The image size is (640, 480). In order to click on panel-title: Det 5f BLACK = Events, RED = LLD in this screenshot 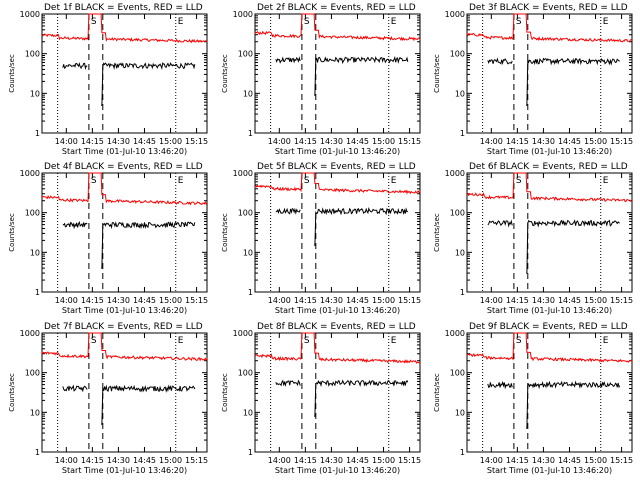, I will do `click(336, 167)`.